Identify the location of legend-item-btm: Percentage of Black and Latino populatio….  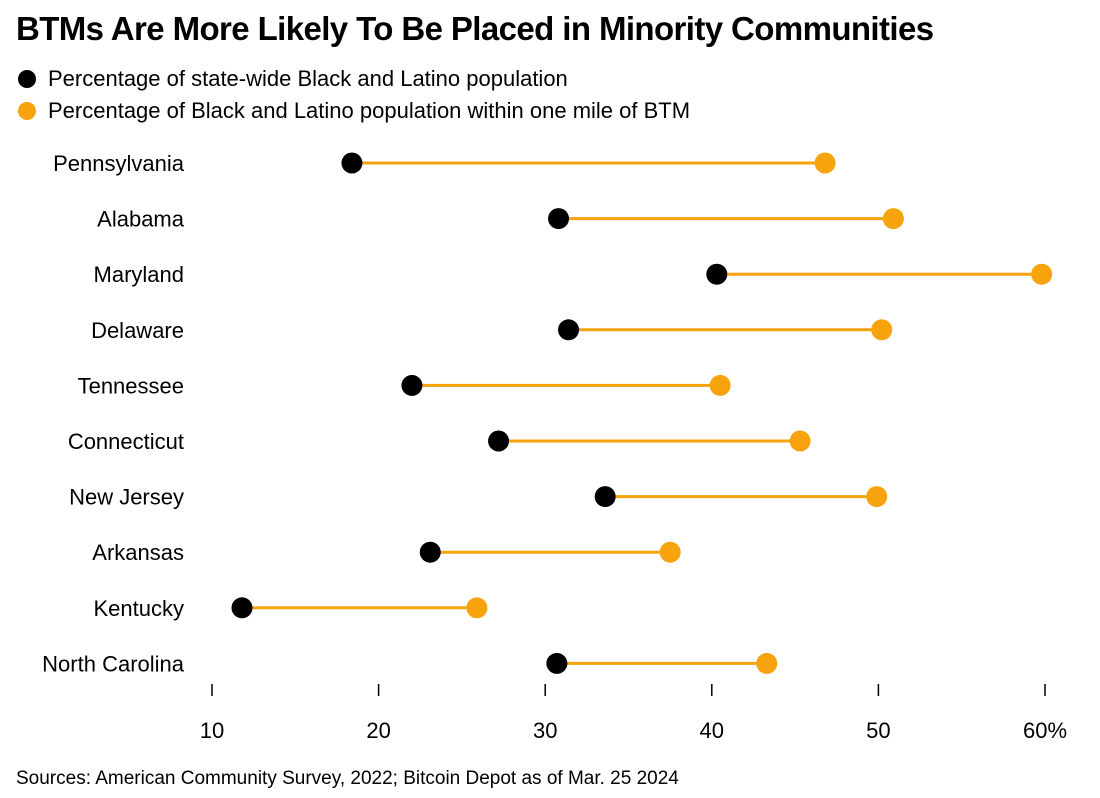
(354, 111).